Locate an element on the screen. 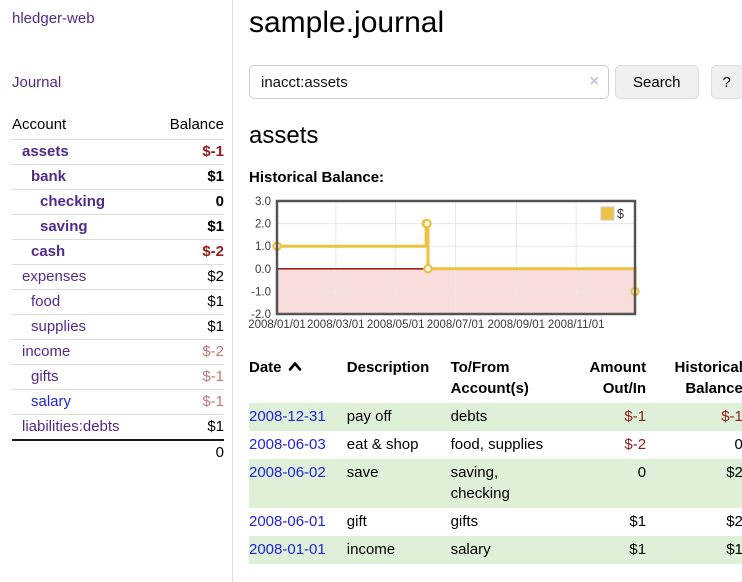 This screenshot has width=742, height=582. account-row-income: income $-2 is located at coordinates (118, 352).